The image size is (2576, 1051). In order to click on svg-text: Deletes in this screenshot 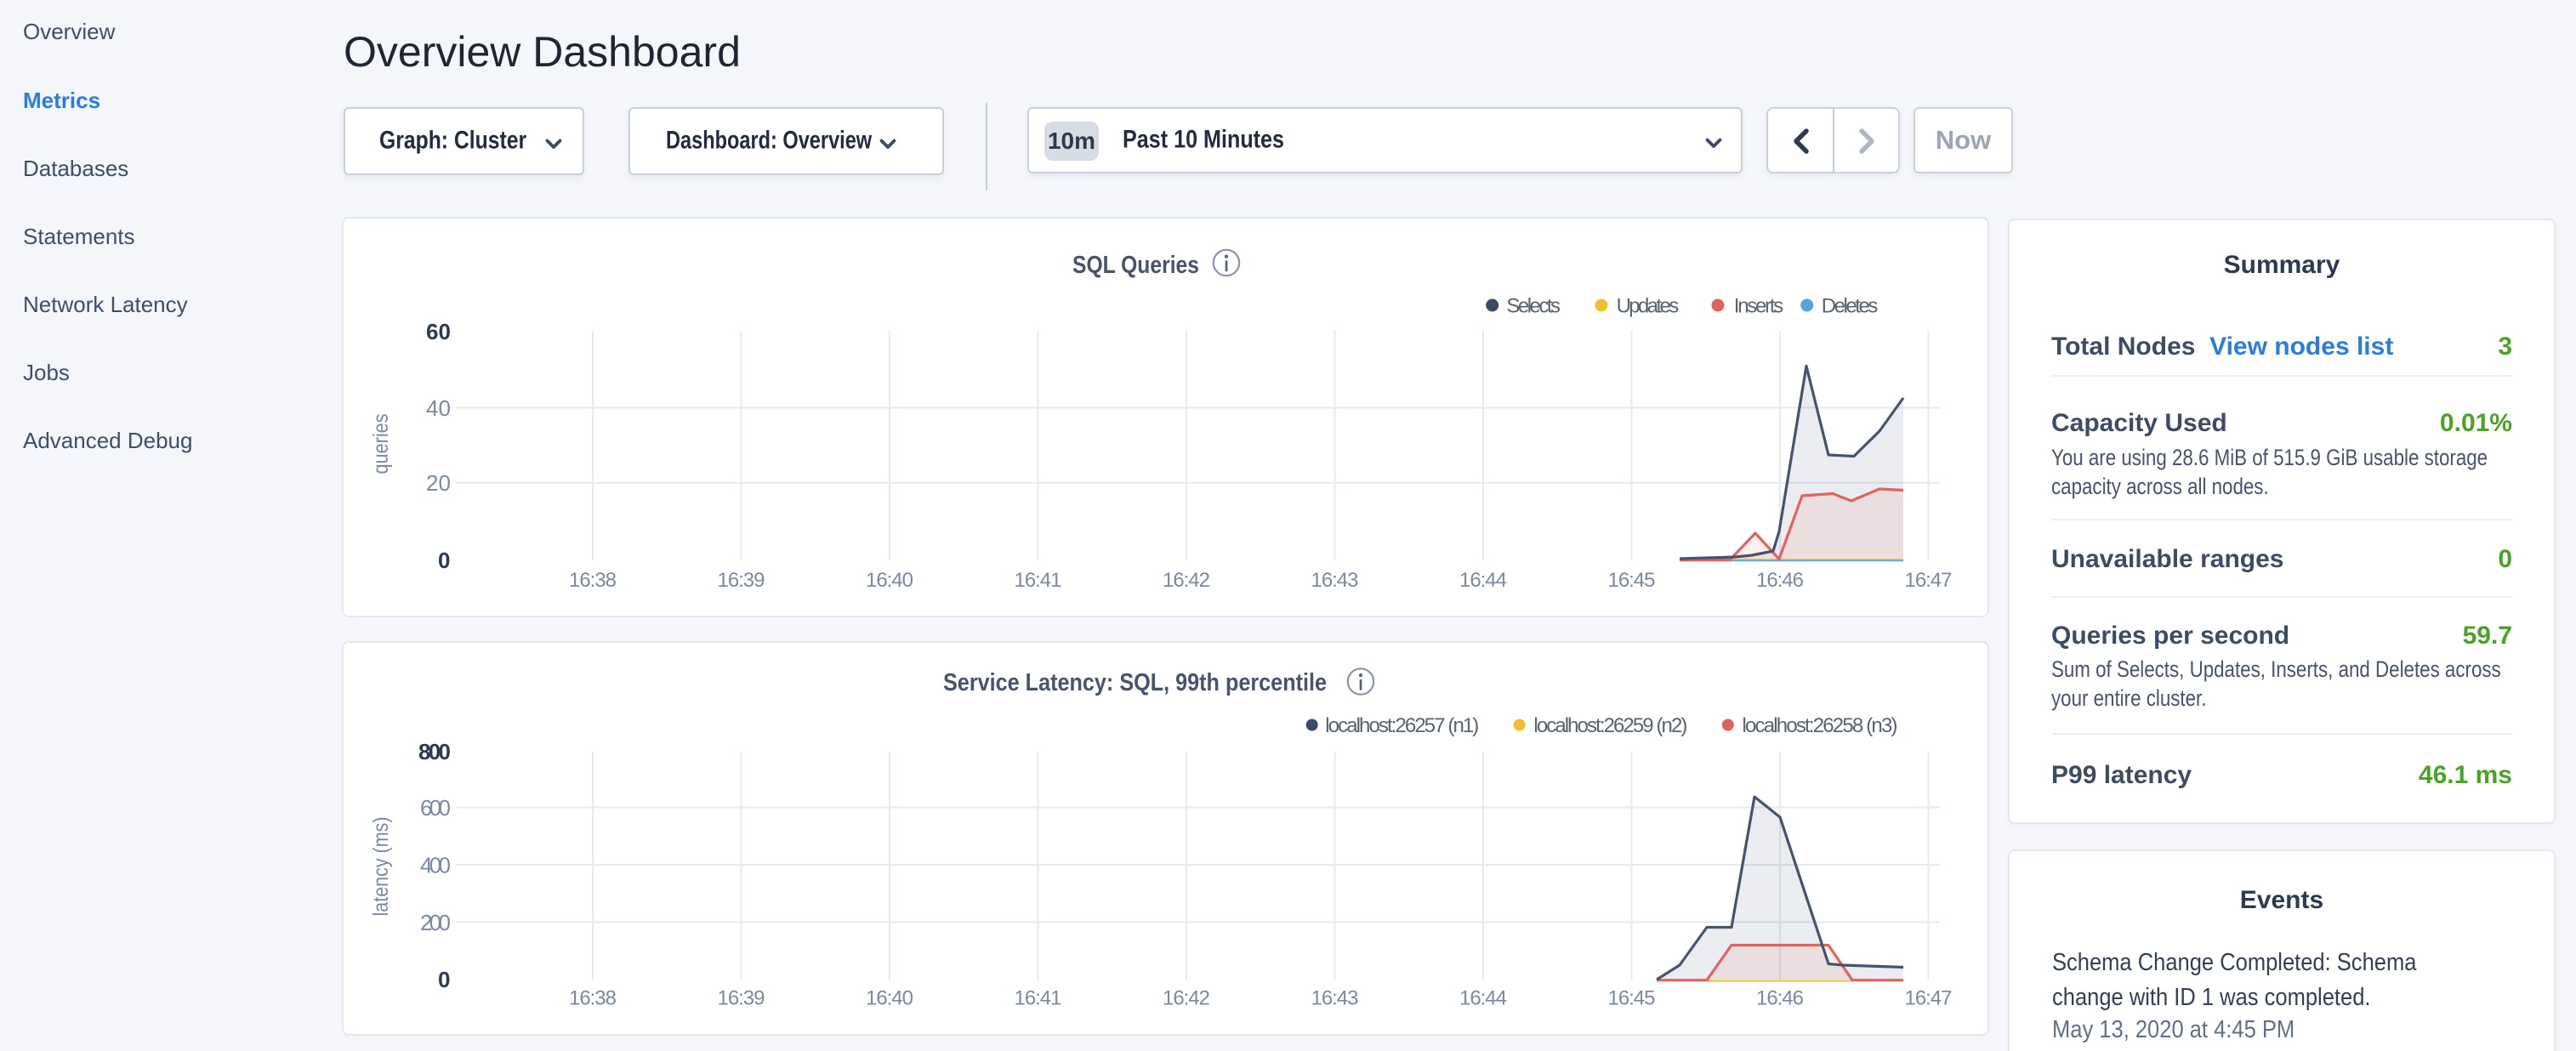, I will do `click(1850, 306)`.